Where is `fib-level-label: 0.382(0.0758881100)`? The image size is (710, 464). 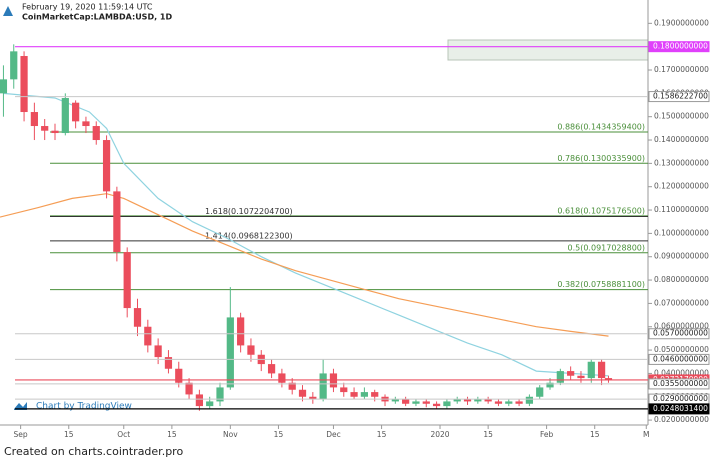
fib-level-label: 0.382(0.0758881100) is located at coordinates (601, 284).